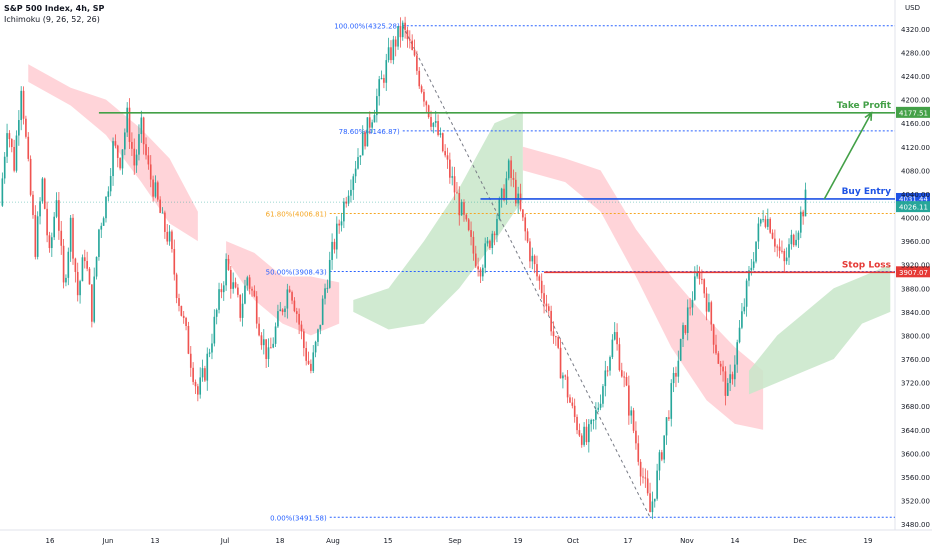 Image resolution: width=932 pixels, height=550 pixels. What do you see at coordinates (108, 541) in the screenshot?
I see `x-tick-label: Jun` at bounding box center [108, 541].